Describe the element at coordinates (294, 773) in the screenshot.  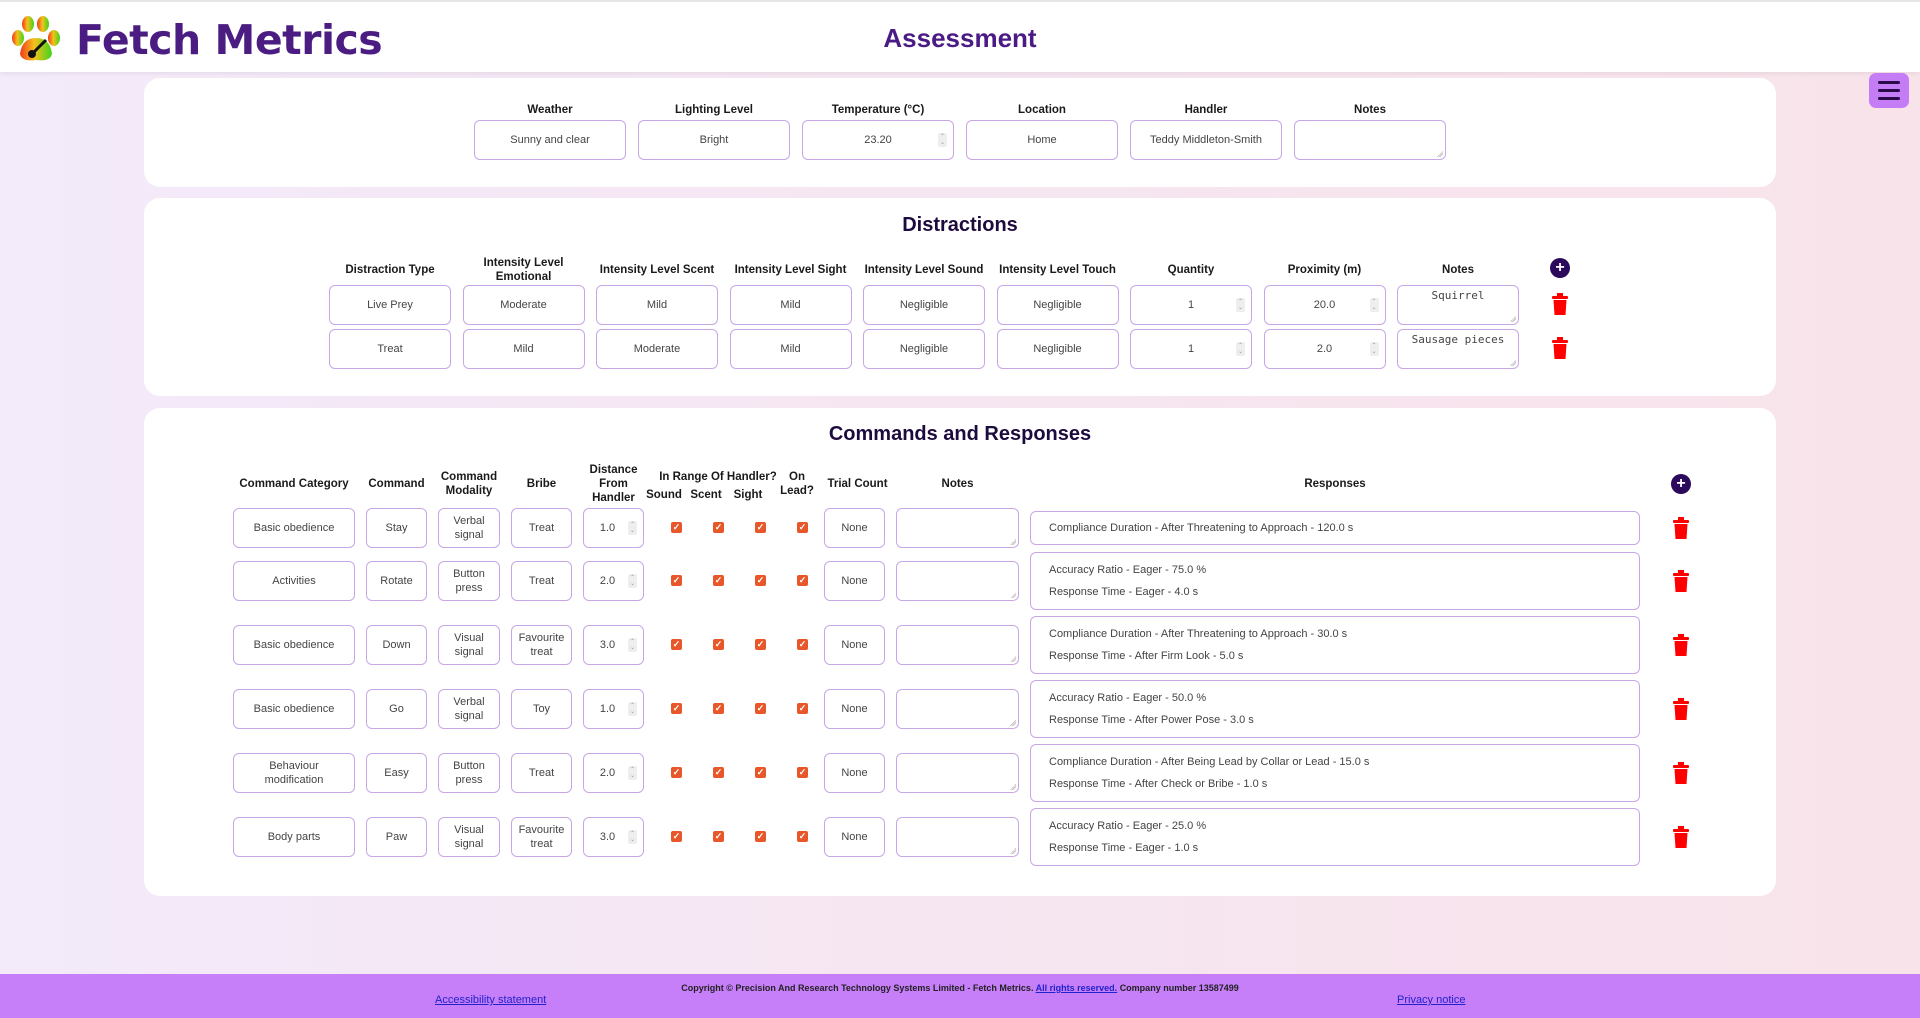
I see `category-select: Behaviour modification` at that location.